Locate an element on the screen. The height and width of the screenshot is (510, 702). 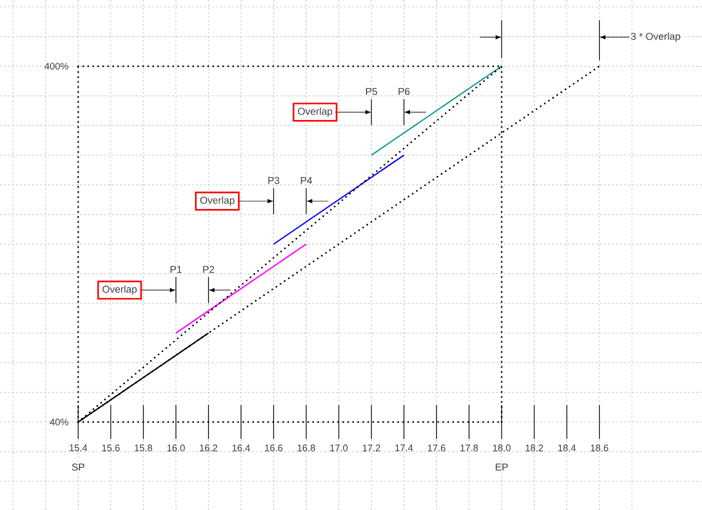
annotation: P4 is located at coordinates (306, 180).